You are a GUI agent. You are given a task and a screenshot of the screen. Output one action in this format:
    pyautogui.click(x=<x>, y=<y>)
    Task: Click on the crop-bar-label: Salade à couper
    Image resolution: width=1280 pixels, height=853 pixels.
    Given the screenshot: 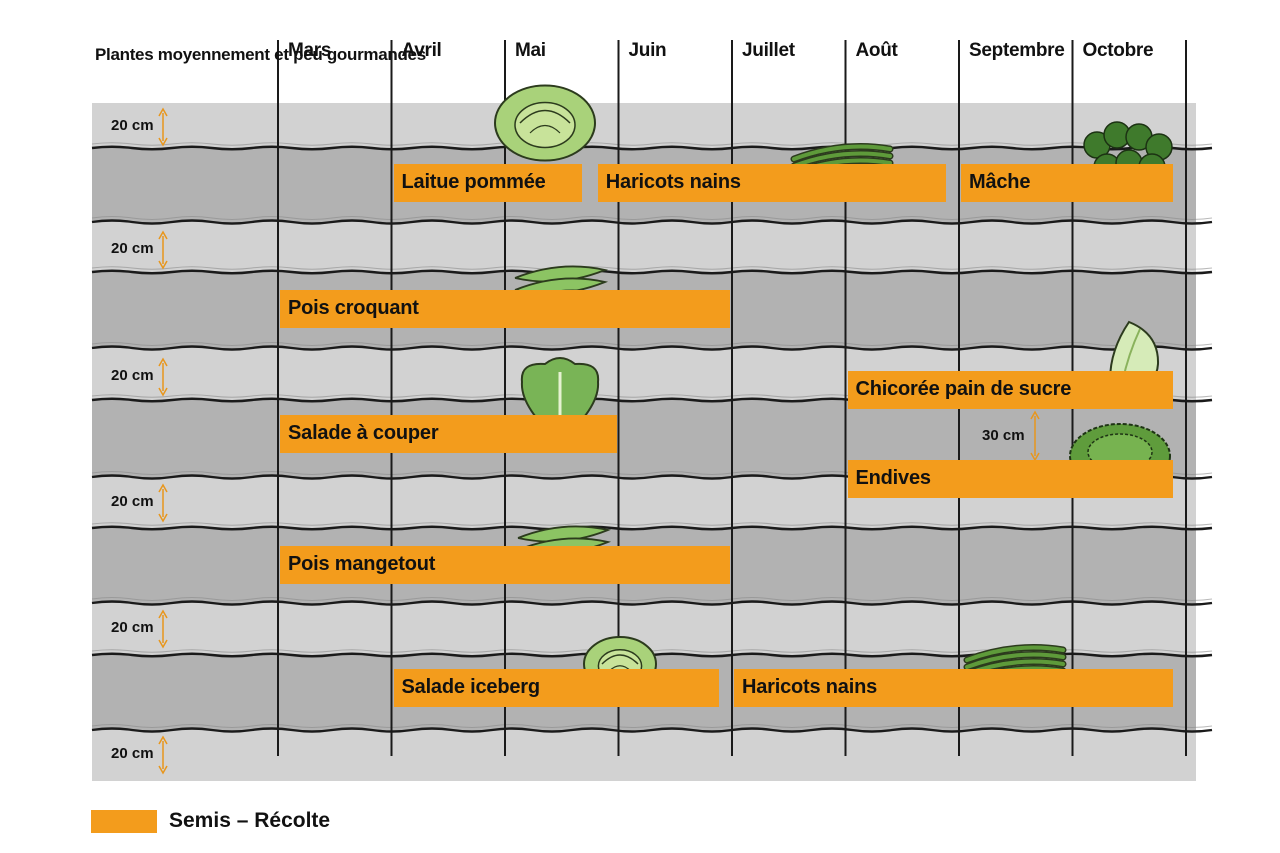 What is the action you would take?
    pyautogui.click(x=363, y=433)
    